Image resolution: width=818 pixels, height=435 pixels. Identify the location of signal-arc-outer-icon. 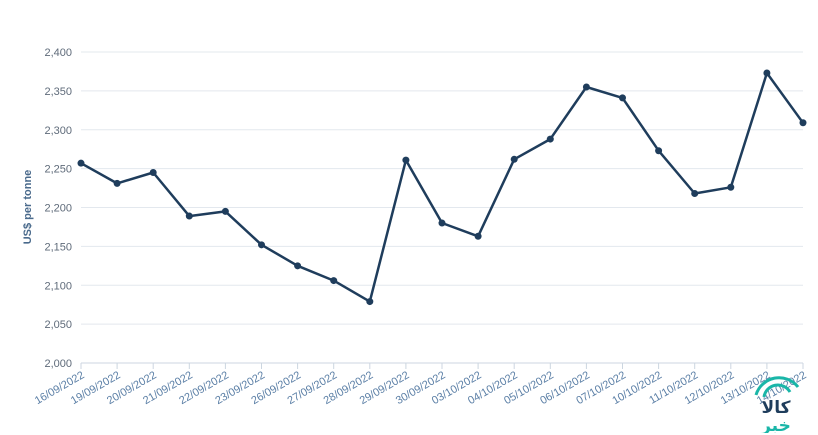
(777, 386).